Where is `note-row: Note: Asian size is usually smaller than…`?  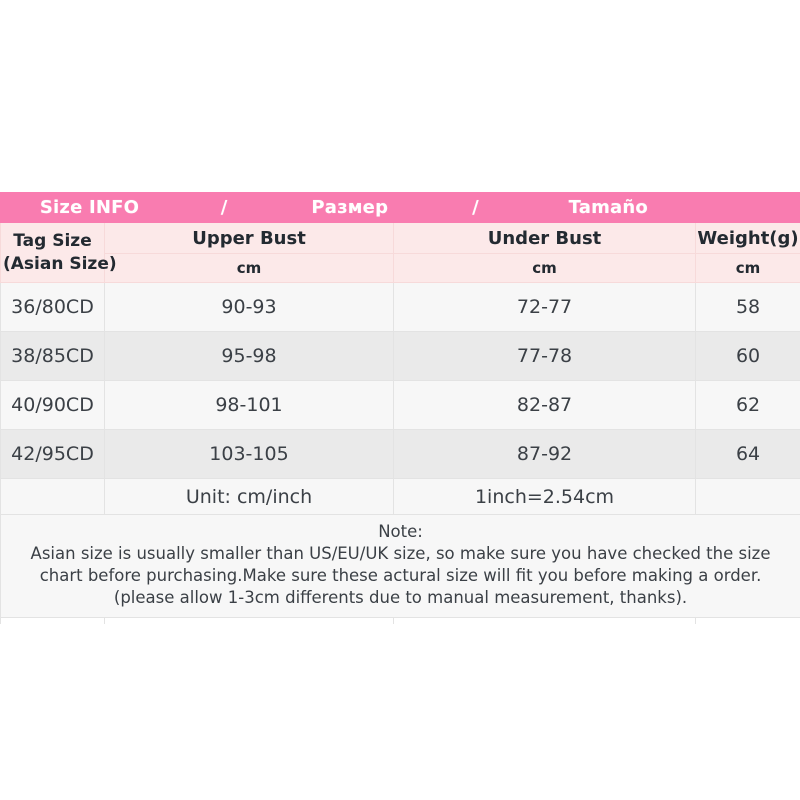
note-row: Note: Asian size is usually smaller than… is located at coordinates (400, 566).